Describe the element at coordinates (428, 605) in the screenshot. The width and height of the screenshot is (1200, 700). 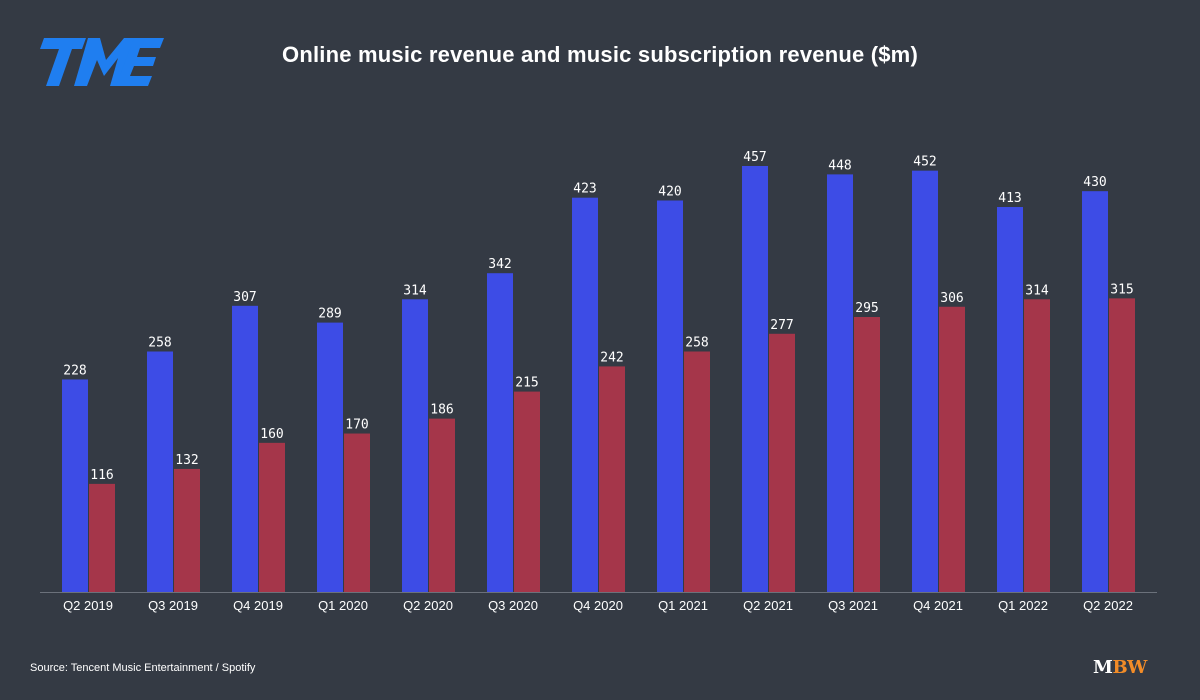
I see `x-tick-label: Q2 2020` at that location.